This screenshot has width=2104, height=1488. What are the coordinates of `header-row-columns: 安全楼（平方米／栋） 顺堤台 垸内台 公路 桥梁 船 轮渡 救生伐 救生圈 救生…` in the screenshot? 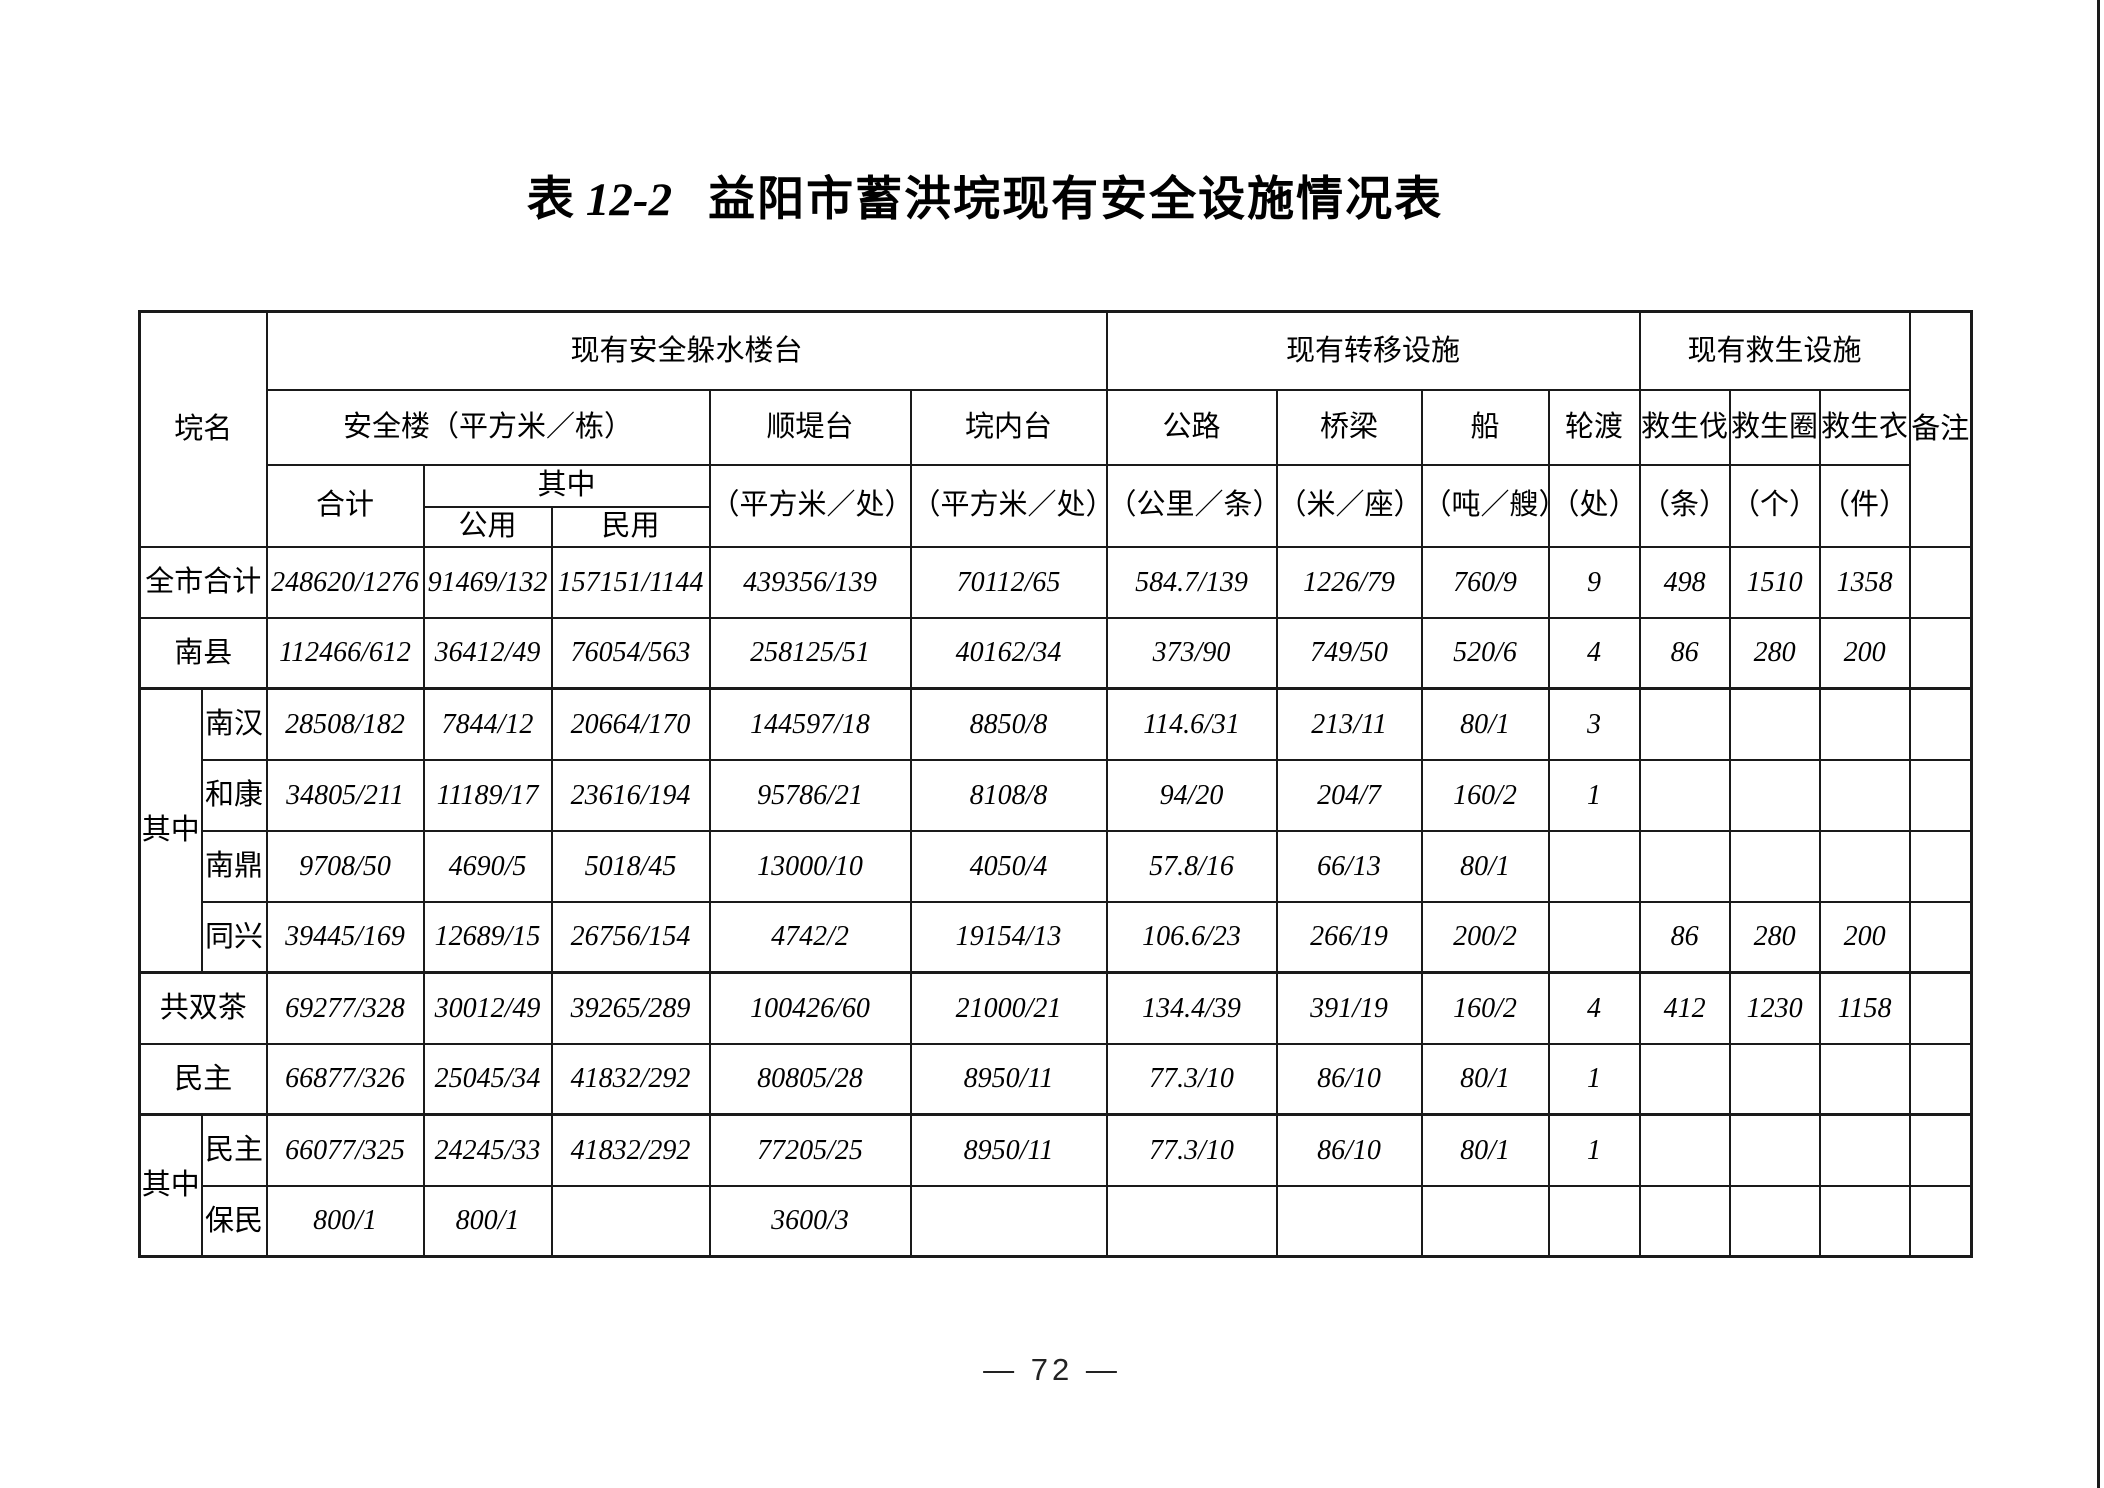 It's located at (1056, 427).